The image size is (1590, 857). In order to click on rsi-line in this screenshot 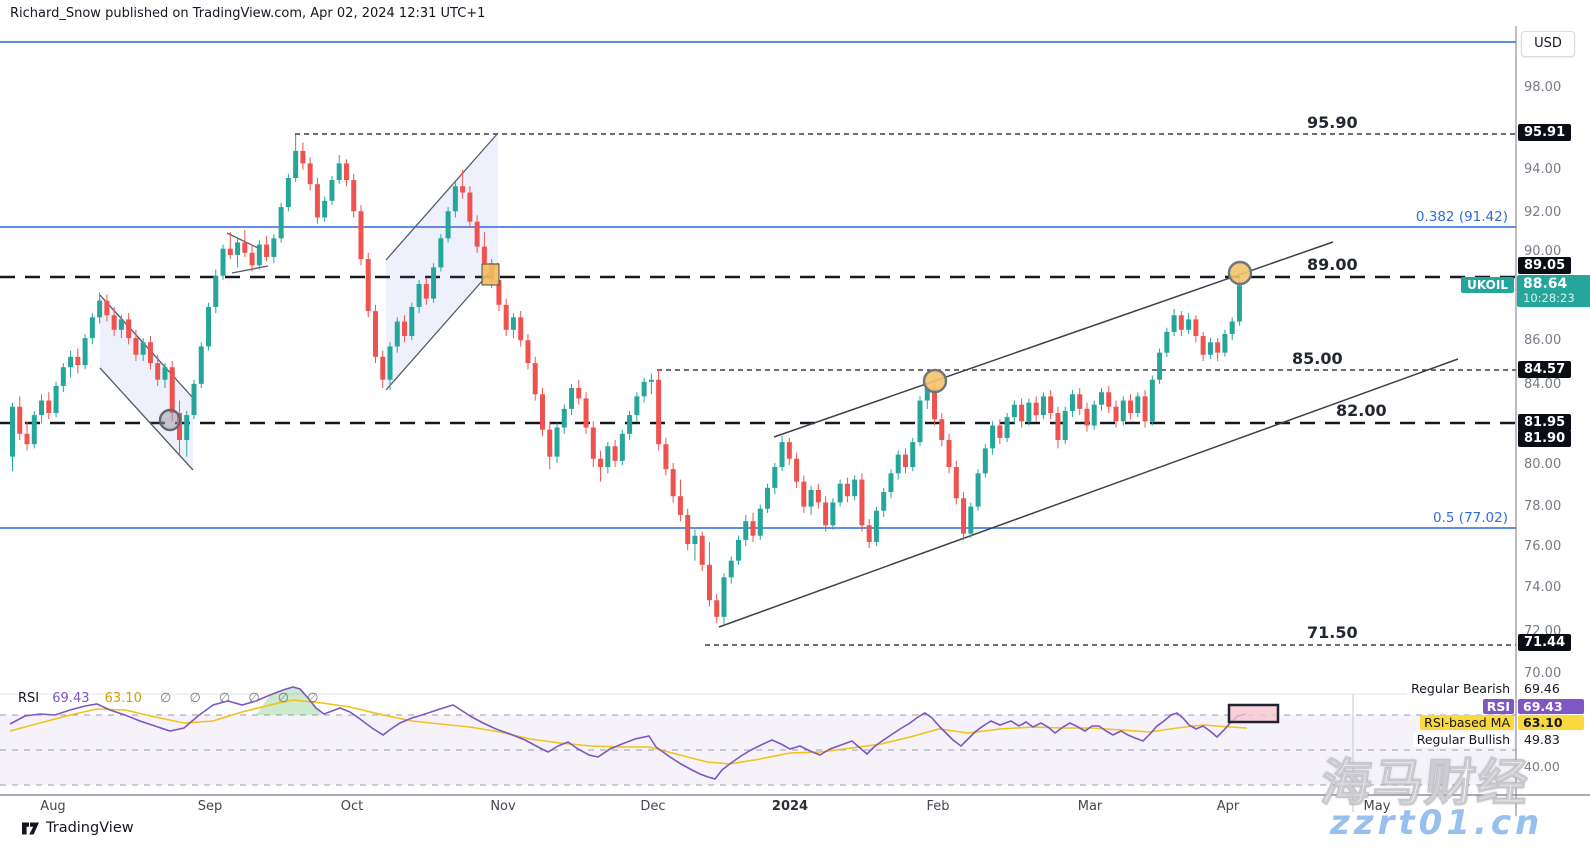, I will do `click(628, 733)`.